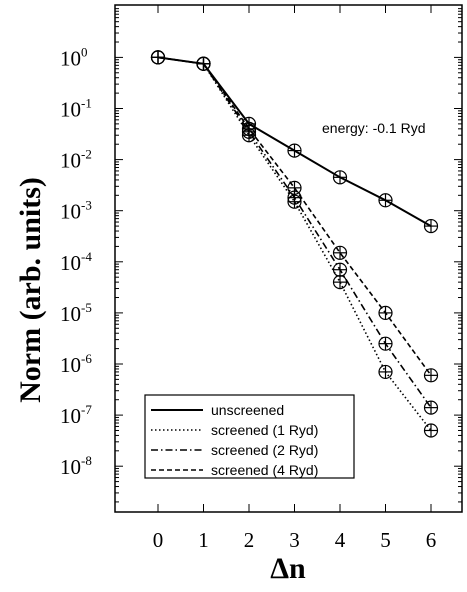 This screenshot has width=467, height=592. What do you see at coordinates (86, 358) in the screenshot?
I see `y-tick-exponent: -6` at bounding box center [86, 358].